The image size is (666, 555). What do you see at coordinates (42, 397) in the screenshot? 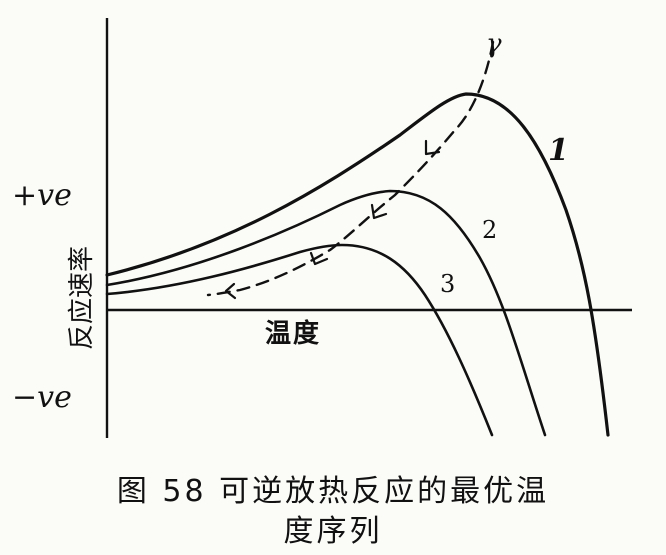
I see `negative-rate-marker: −ve` at bounding box center [42, 397].